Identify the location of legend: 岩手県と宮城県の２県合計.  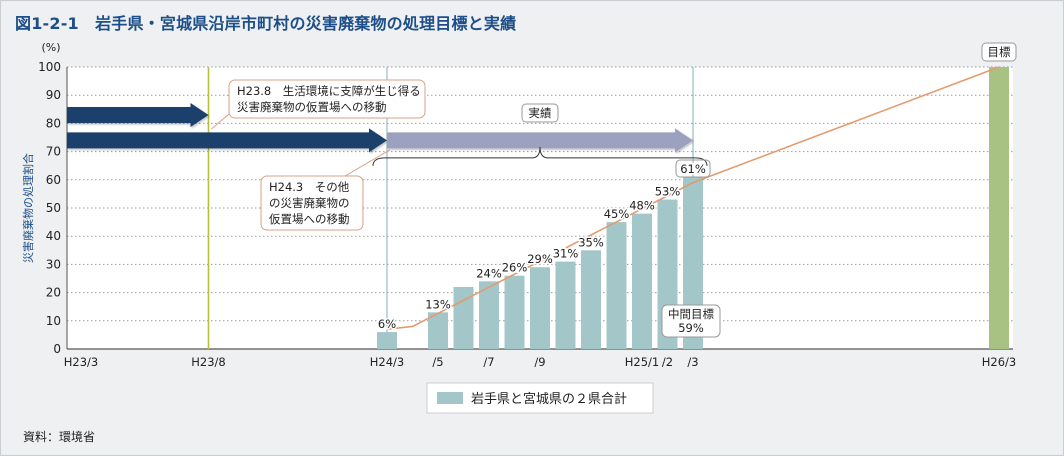
(540, 398).